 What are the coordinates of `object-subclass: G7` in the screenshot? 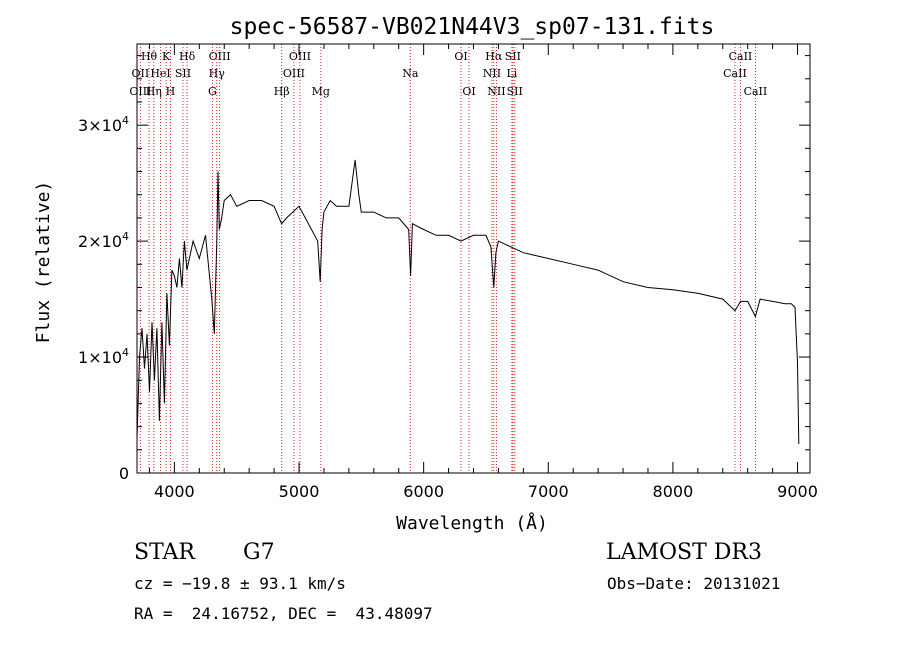 It's located at (259, 552).